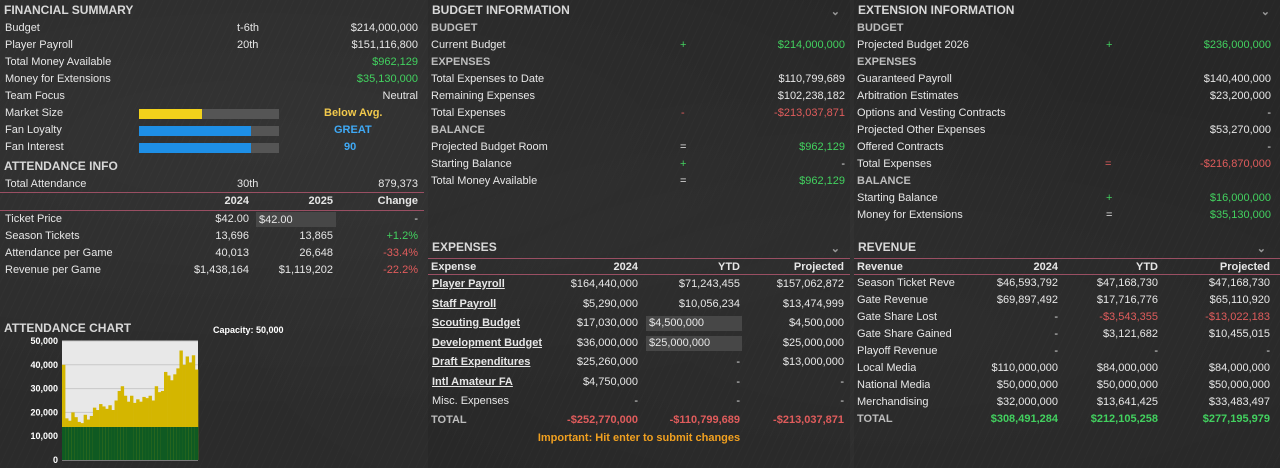  What do you see at coordinates (639, 45) in the screenshot?
I see `current-budget-row: Current Budget + $214,000,000` at bounding box center [639, 45].